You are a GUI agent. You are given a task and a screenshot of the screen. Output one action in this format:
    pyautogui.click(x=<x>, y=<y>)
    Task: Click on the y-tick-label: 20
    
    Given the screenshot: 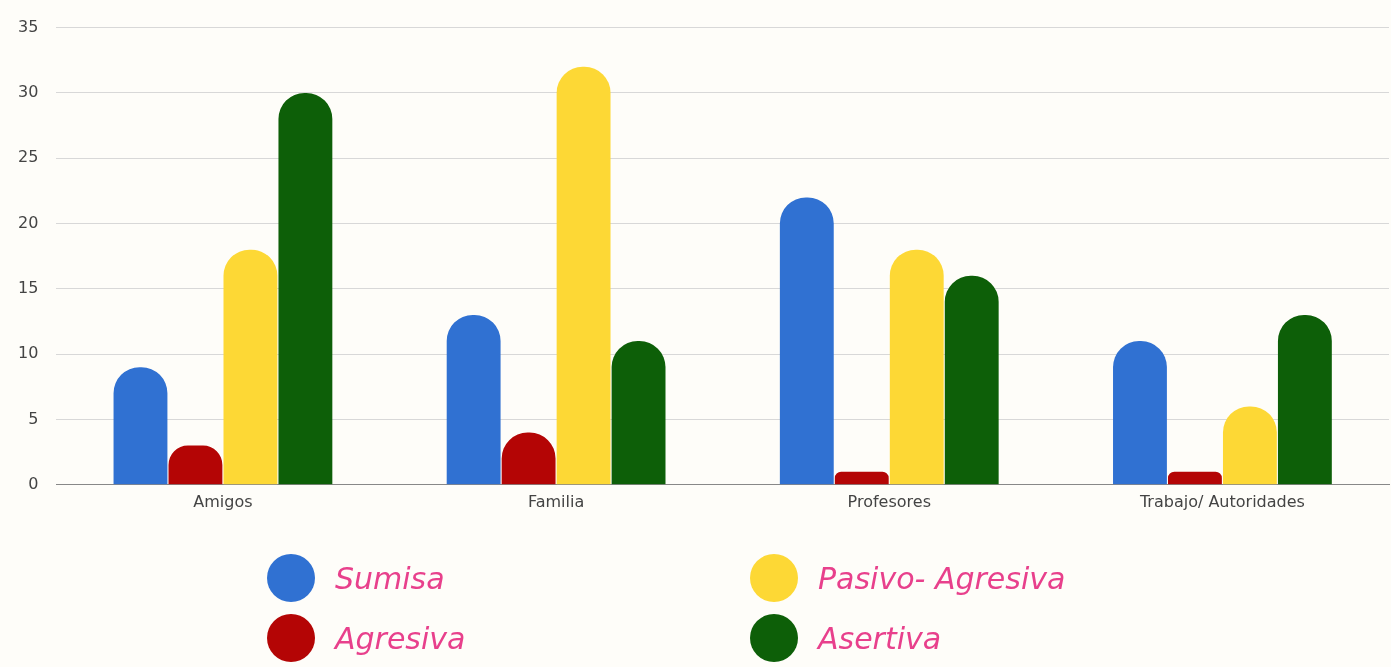 What is the action you would take?
    pyautogui.click(x=28, y=222)
    